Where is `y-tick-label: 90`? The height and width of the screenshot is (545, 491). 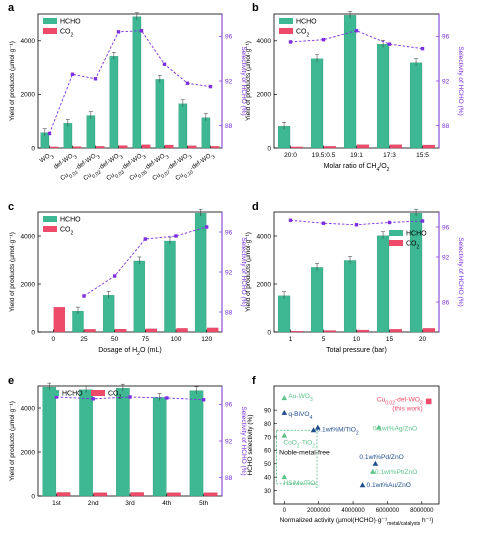 y-tick-label: 90 is located at coordinates (267, 410).